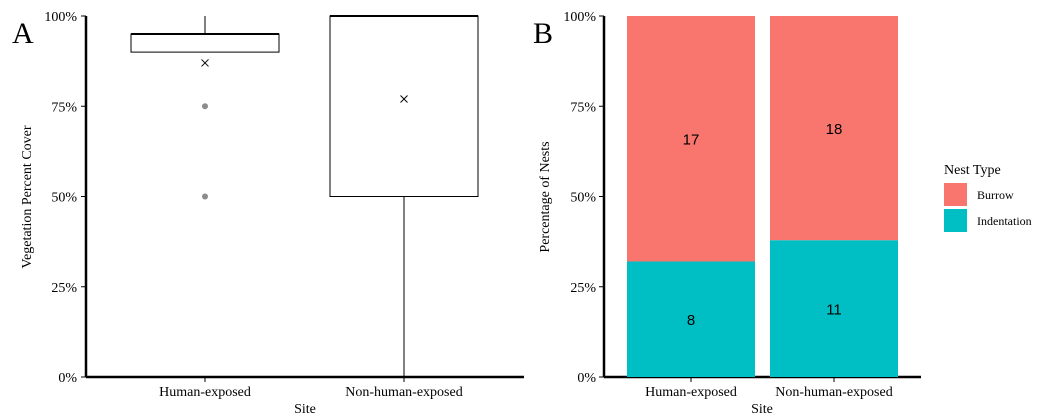 The width and height of the screenshot is (1049, 417). What do you see at coordinates (762, 409) in the screenshot?
I see `panel-b-x-axis-title: Site` at bounding box center [762, 409].